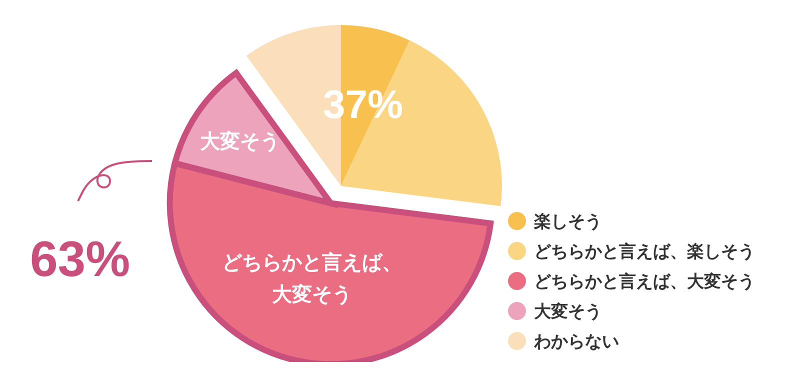 This screenshot has width=800, height=370. What do you see at coordinates (568, 311) in the screenshot?
I see `legend-label: 大変そう` at bounding box center [568, 311].